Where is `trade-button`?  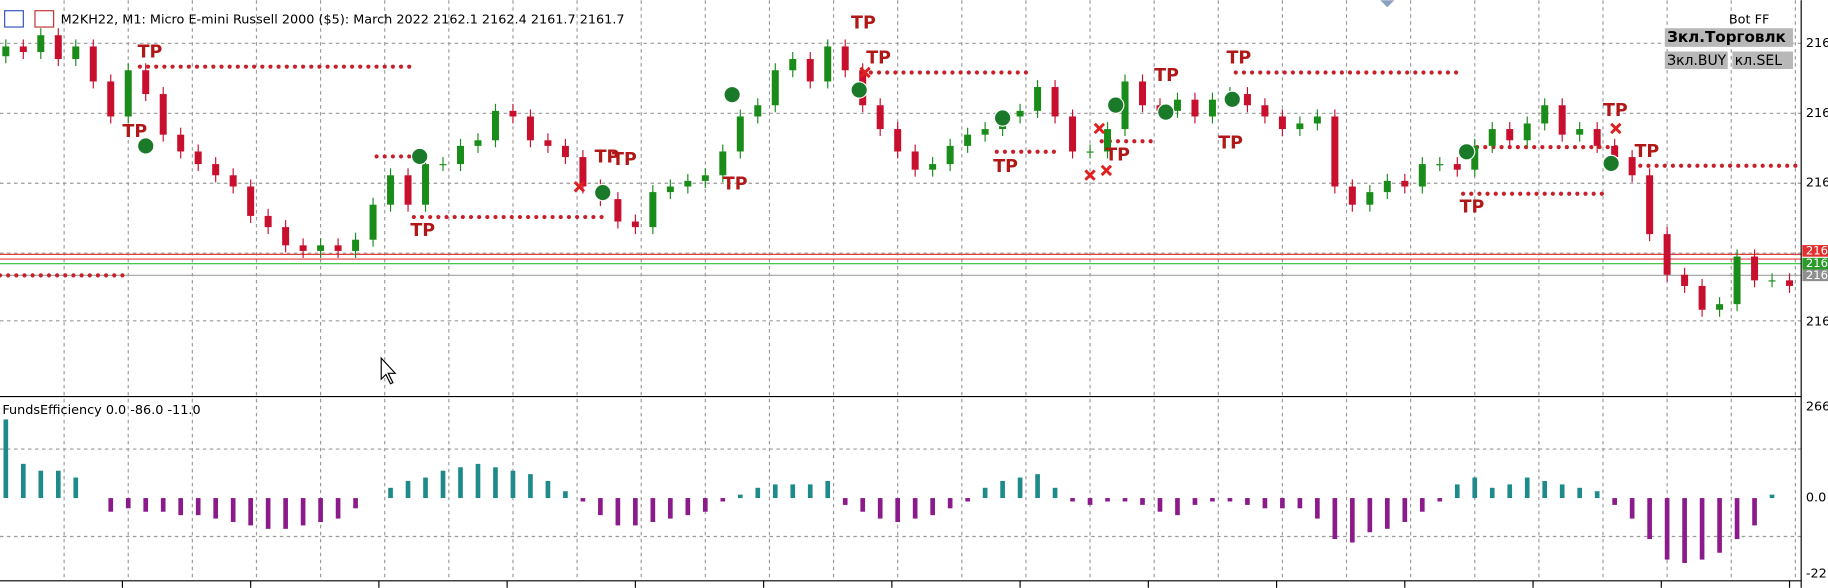
trade-button is located at coordinates (1729, 37).